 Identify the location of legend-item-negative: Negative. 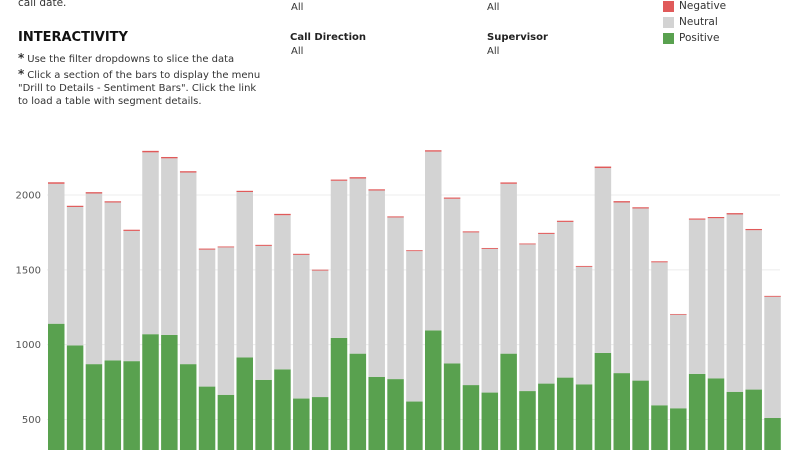
(694, 6).